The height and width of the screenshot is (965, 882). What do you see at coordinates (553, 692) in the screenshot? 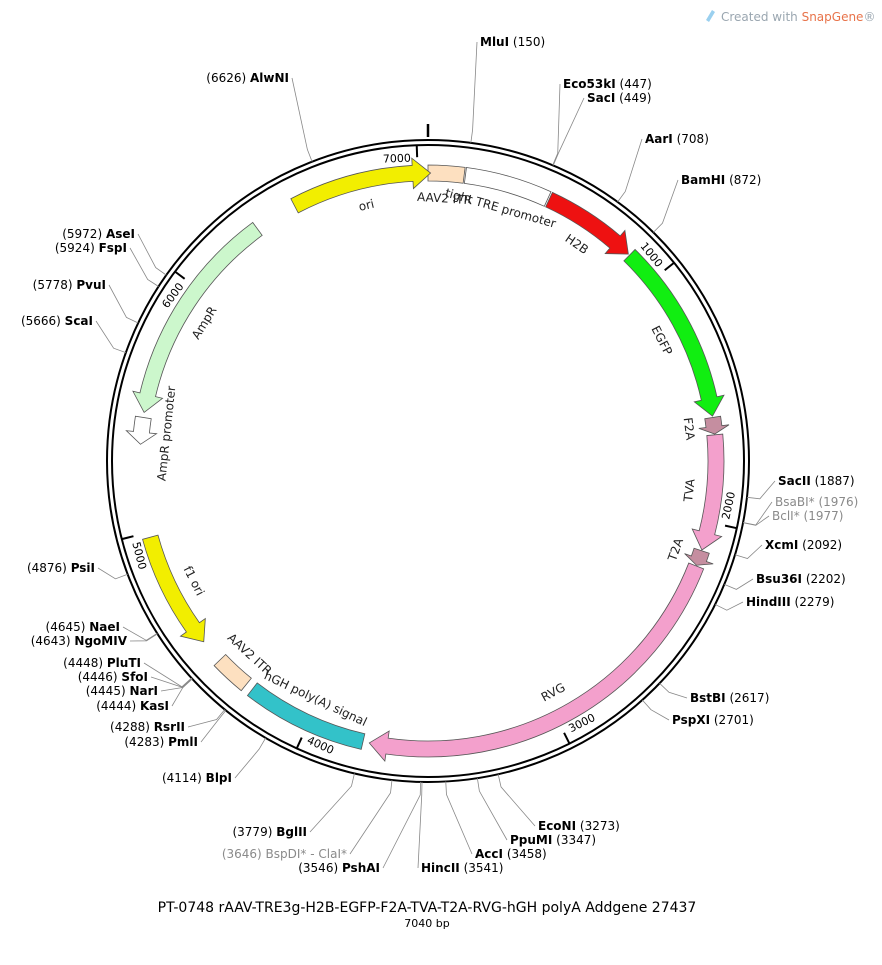
I see `feature-label-rvg-7: RVG` at bounding box center [553, 692].